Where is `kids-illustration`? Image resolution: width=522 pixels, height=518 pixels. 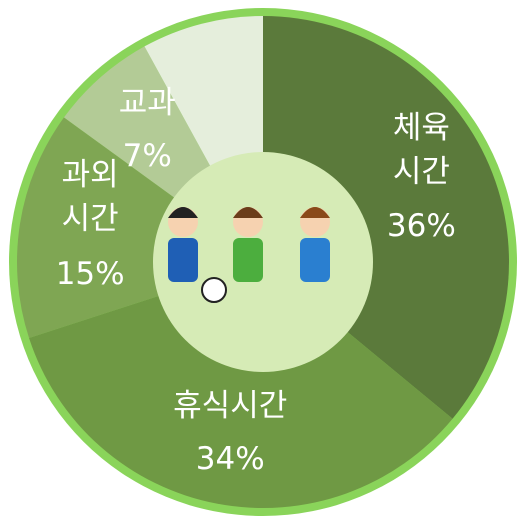 kids-illustration is located at coordinates (249, 255).